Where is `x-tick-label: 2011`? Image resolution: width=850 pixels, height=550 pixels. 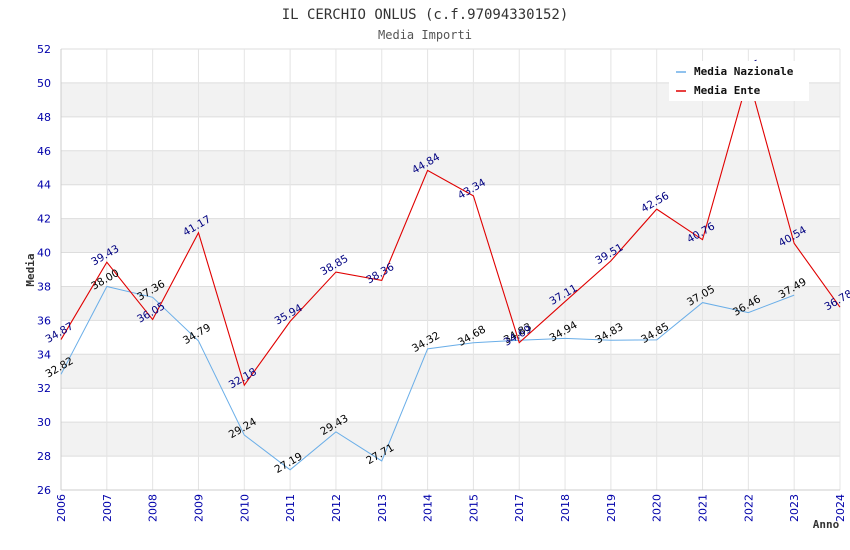 x-tick-label: 2011 is located at coordinates (290, 508).